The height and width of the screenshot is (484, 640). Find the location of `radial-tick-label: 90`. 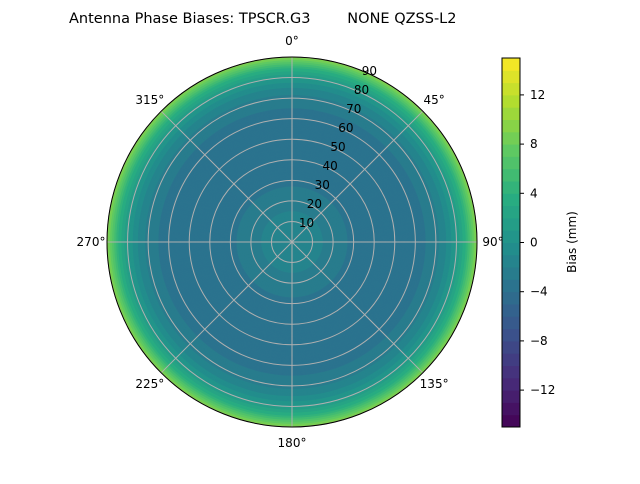

radial-tick-label: 90 is located at coordinates (369, 71).